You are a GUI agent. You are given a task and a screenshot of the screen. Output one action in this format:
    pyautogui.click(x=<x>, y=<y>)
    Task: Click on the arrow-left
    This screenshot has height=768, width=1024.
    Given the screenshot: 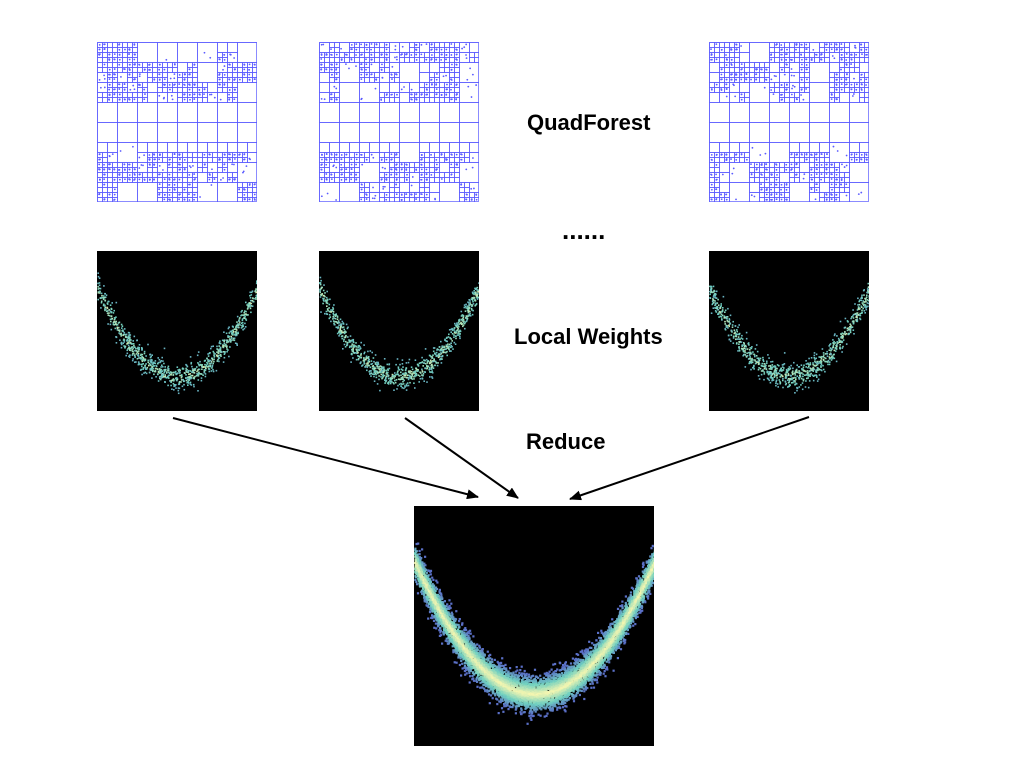 What is the action you would take?
    pyautogui.click(x=325, y=458)
    